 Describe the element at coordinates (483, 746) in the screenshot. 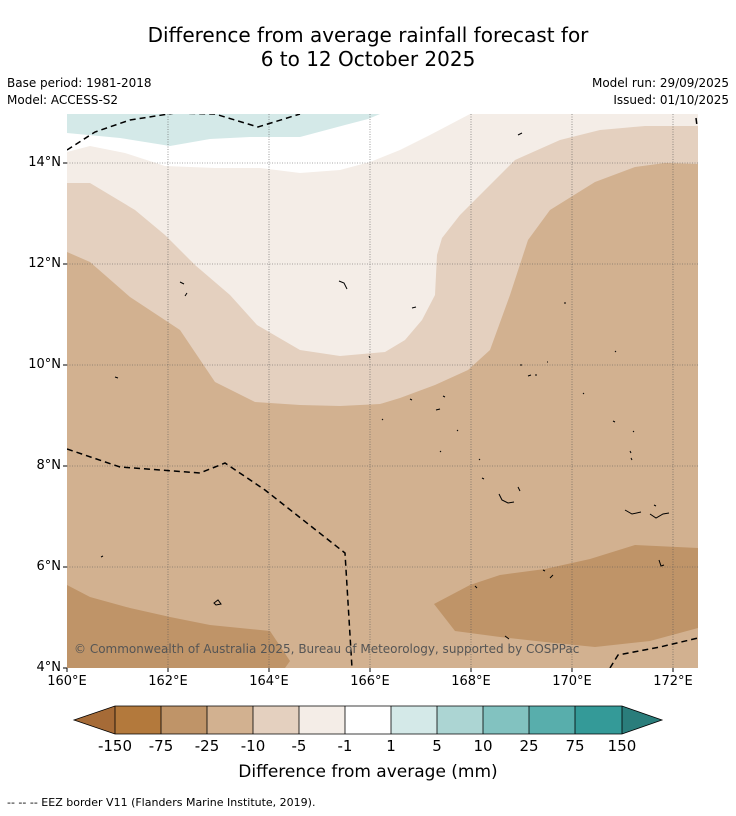

I see `colorbar-tick-label: 10` at that location.